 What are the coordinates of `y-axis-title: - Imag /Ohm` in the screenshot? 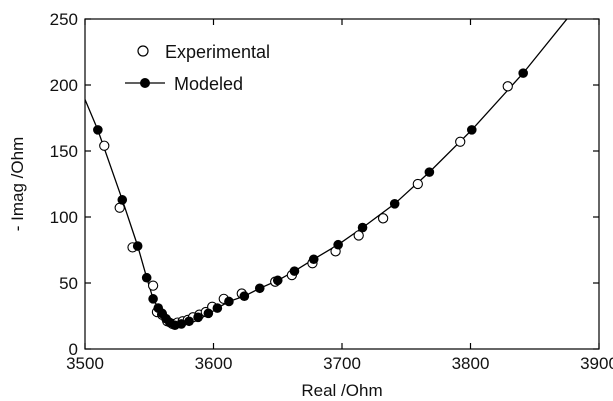 It's located at (17, 184).